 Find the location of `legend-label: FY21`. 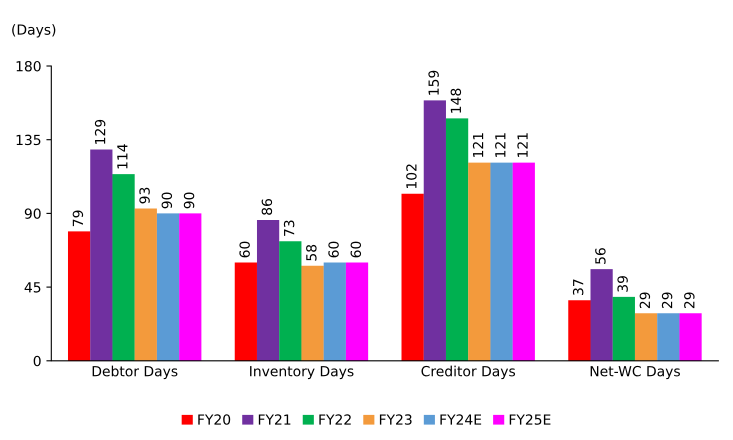

legend-label: FY21 is located at coordinates (274, 419).